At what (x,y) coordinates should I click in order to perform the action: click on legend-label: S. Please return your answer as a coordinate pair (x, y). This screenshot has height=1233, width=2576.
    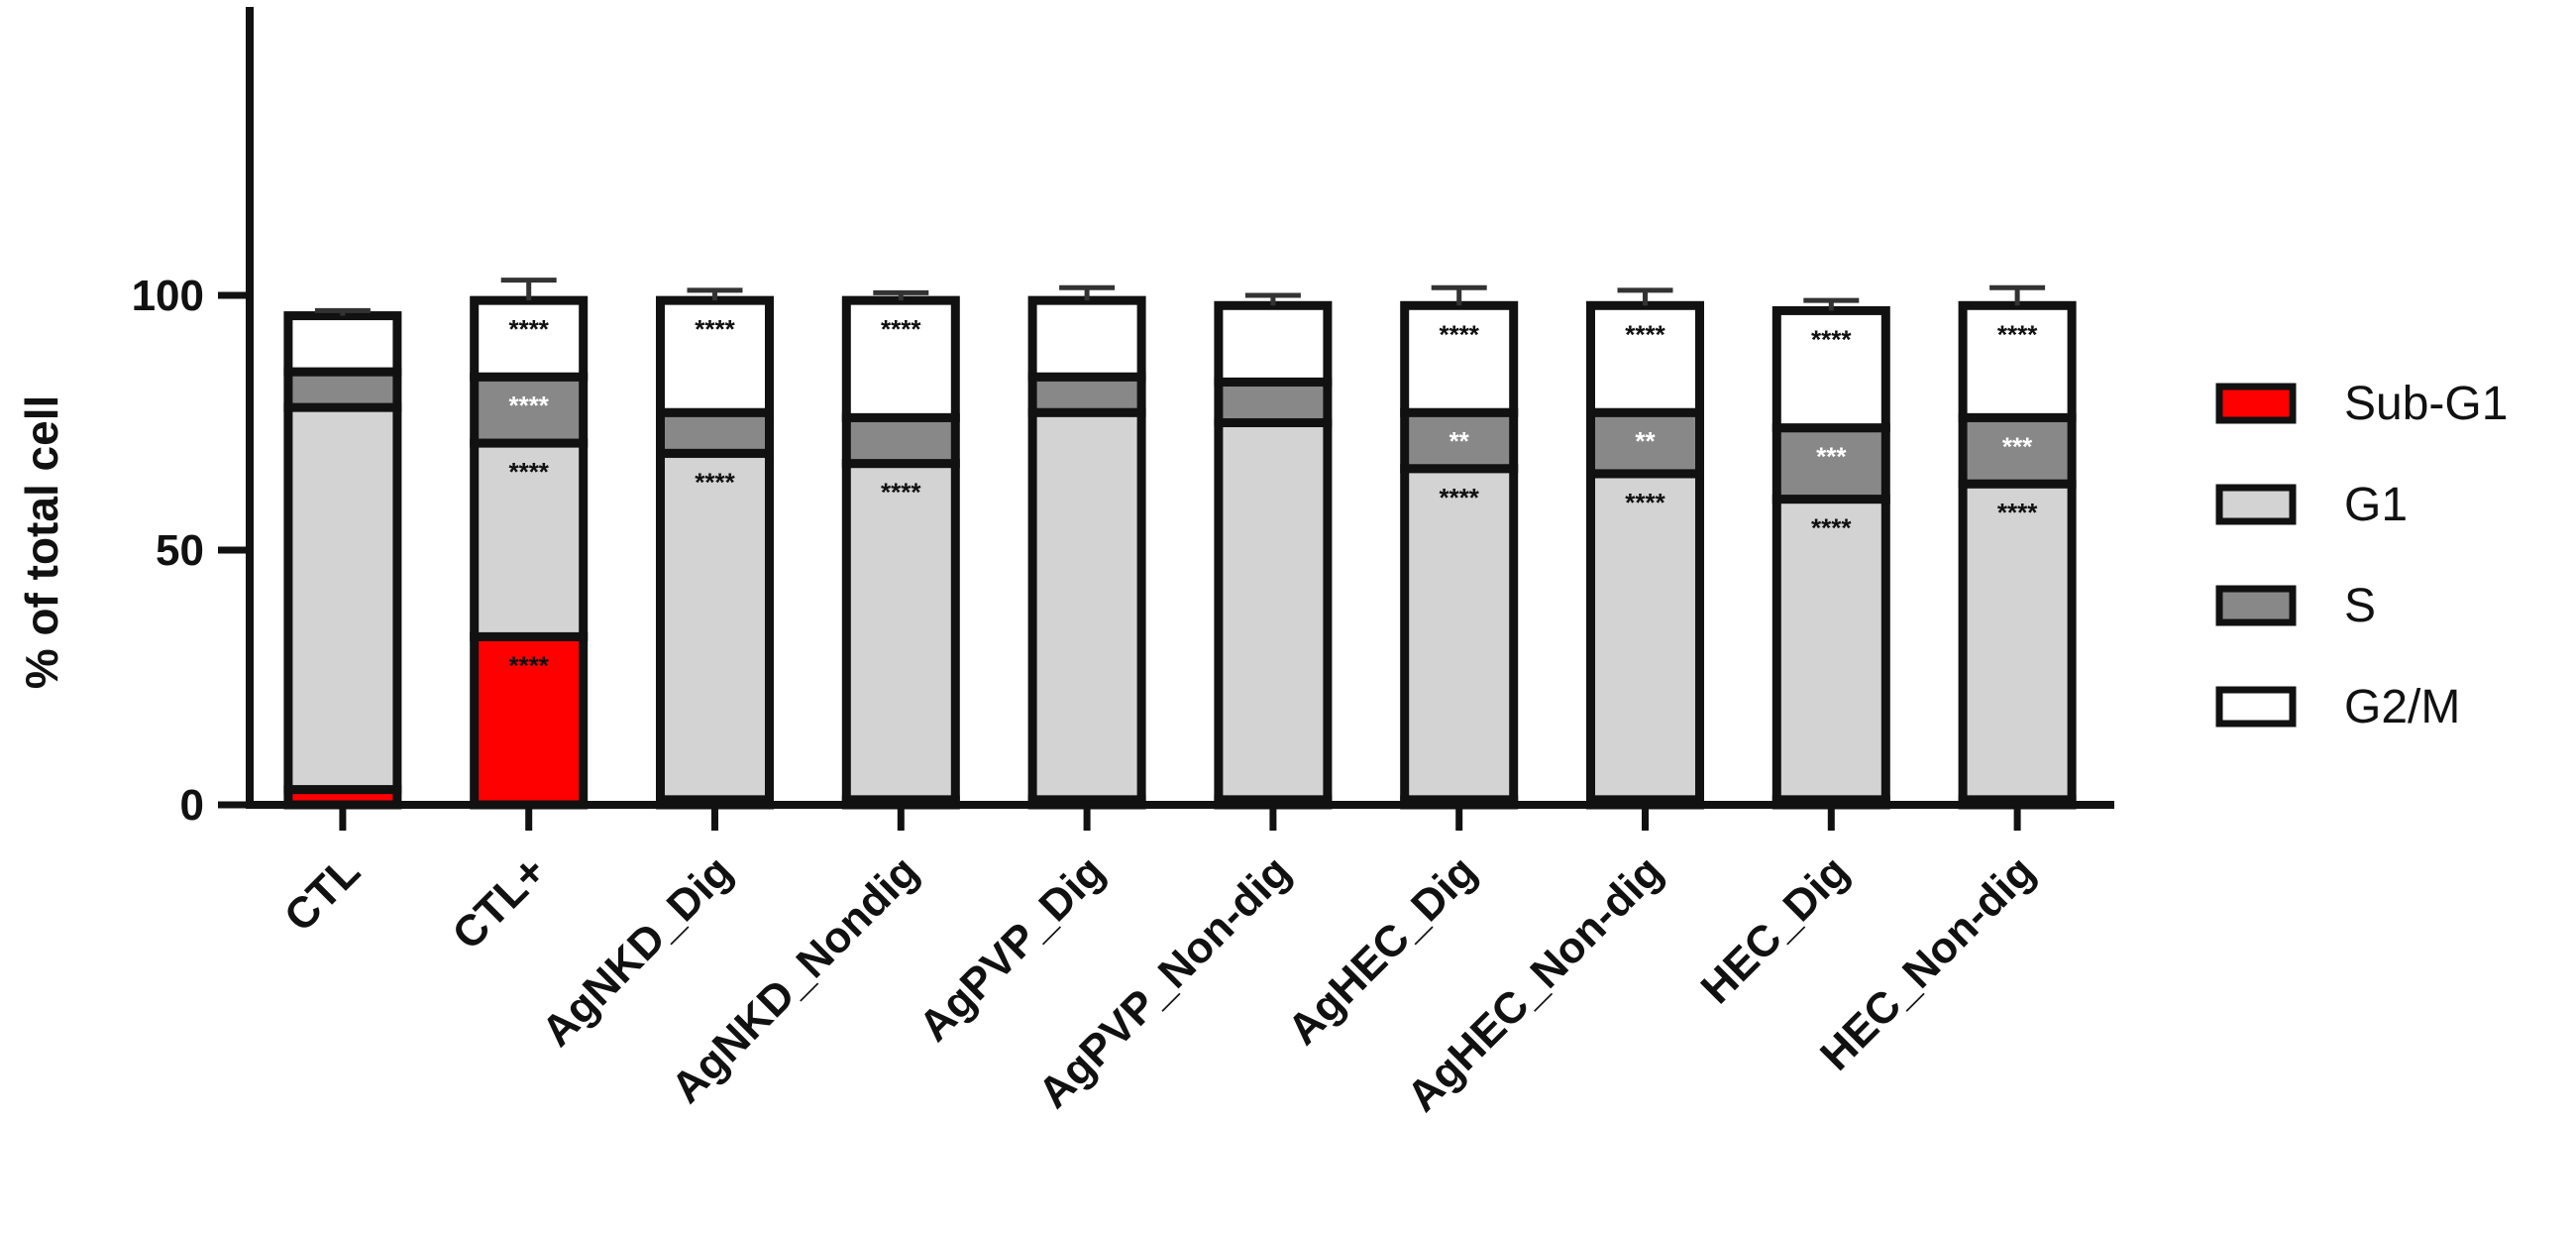
    Looking at the image, I should click on (2360, 606).